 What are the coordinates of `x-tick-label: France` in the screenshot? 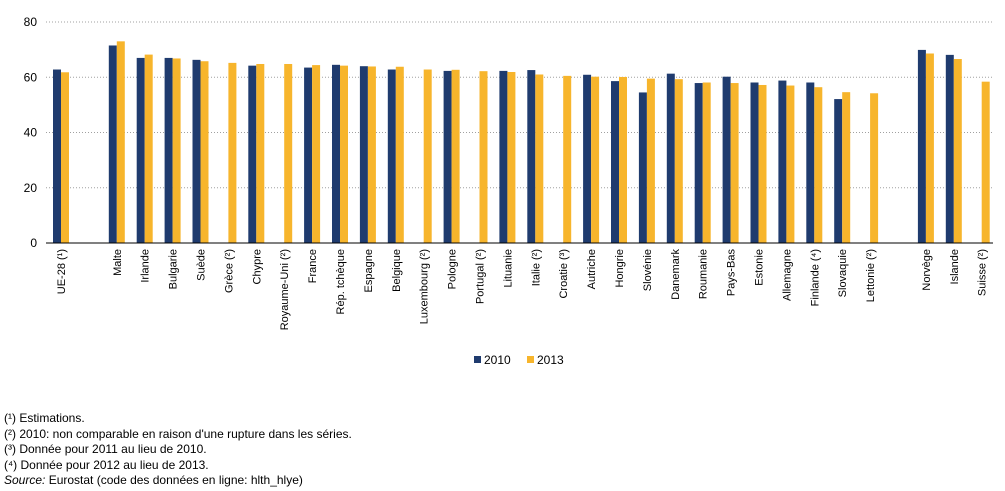 It's located at (313, 266).